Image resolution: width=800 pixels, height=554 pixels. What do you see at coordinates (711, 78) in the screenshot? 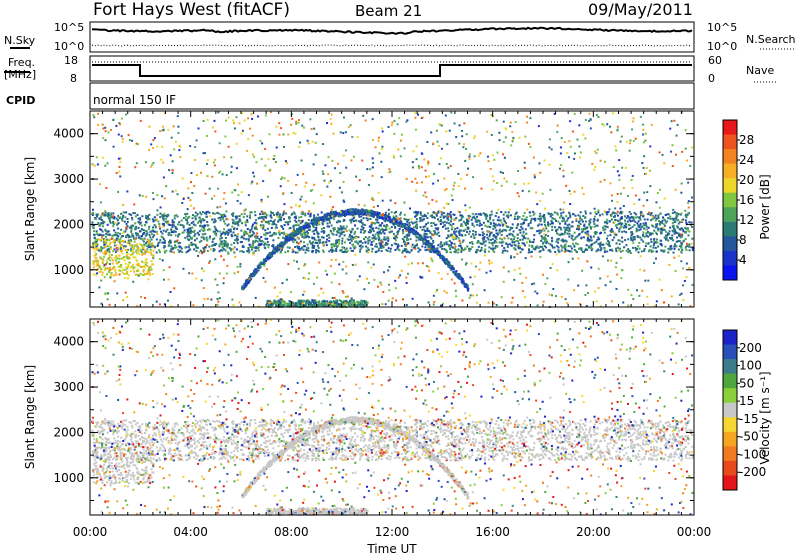
I see `nave-tick-bottom: 0` at bounding box center [711, 78].